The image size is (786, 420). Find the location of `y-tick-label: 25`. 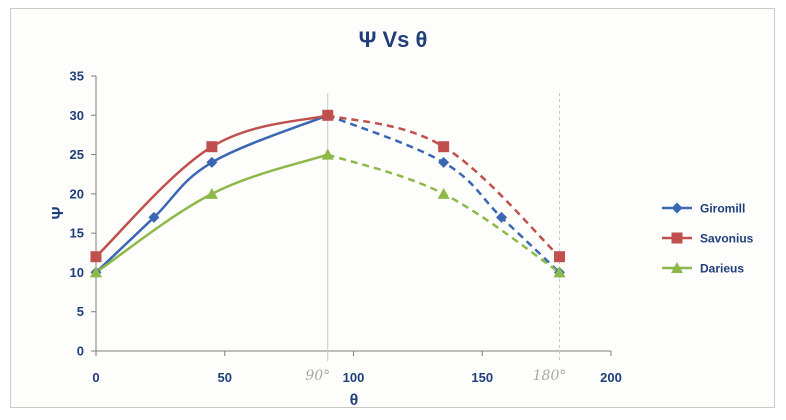

y-tick-label: 25 is located at coordinates (77, 154).